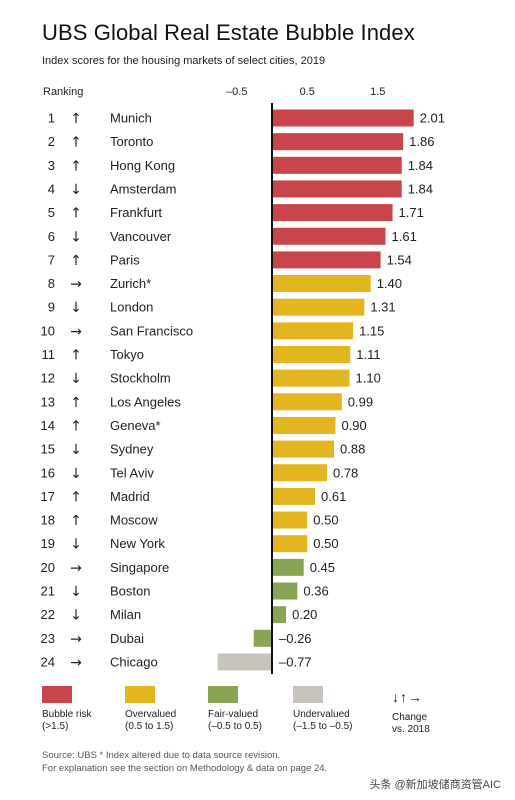  What do you see at coordinates (139, 567) in the screenshot?
I see `city-name: Singapore` at bounding box center [139, 567].